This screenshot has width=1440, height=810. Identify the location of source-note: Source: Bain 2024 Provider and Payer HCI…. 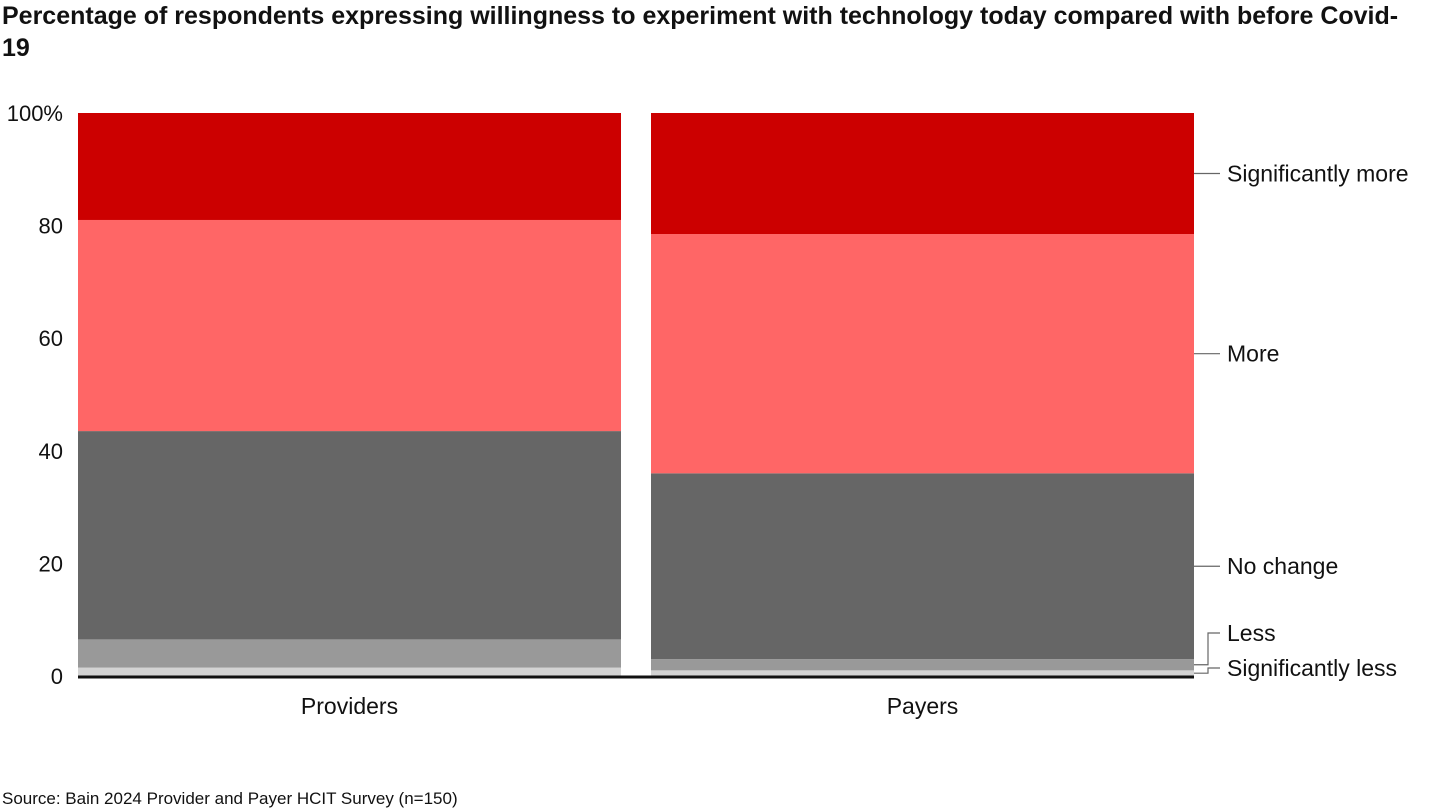
(230, 798).